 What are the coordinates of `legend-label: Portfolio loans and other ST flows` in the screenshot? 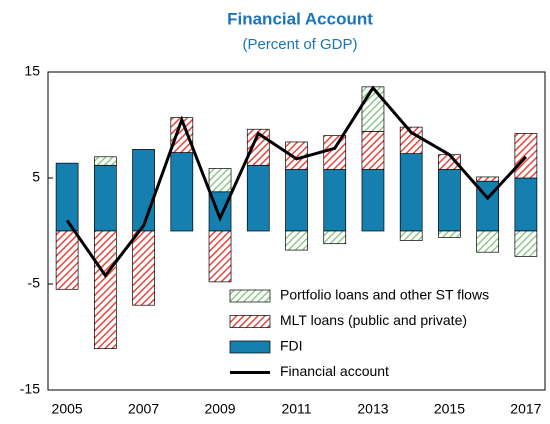 It's located at (384, 295).